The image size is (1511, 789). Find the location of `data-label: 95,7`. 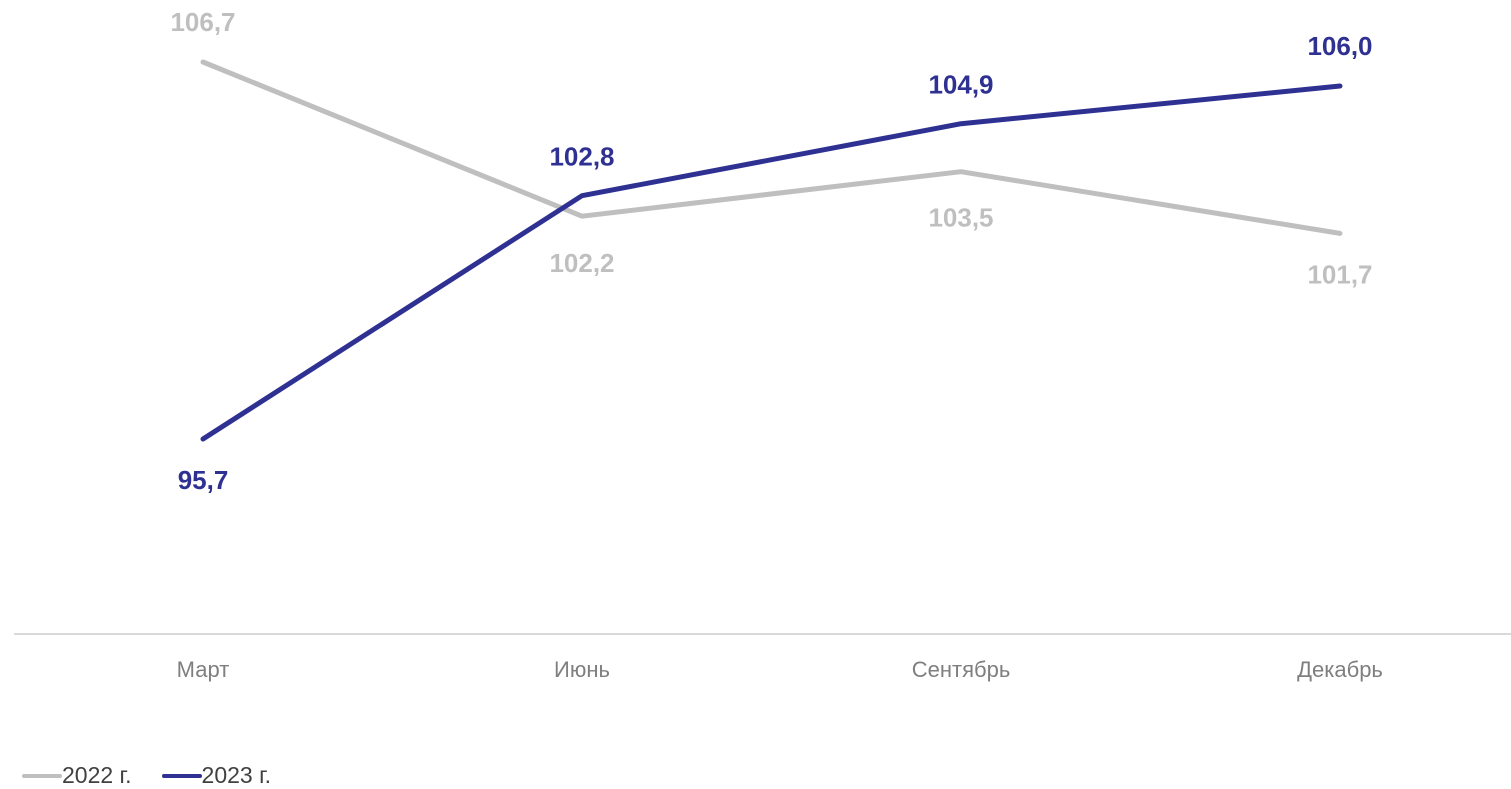

data-label: 95,7 is located at coordinates (203, 480).